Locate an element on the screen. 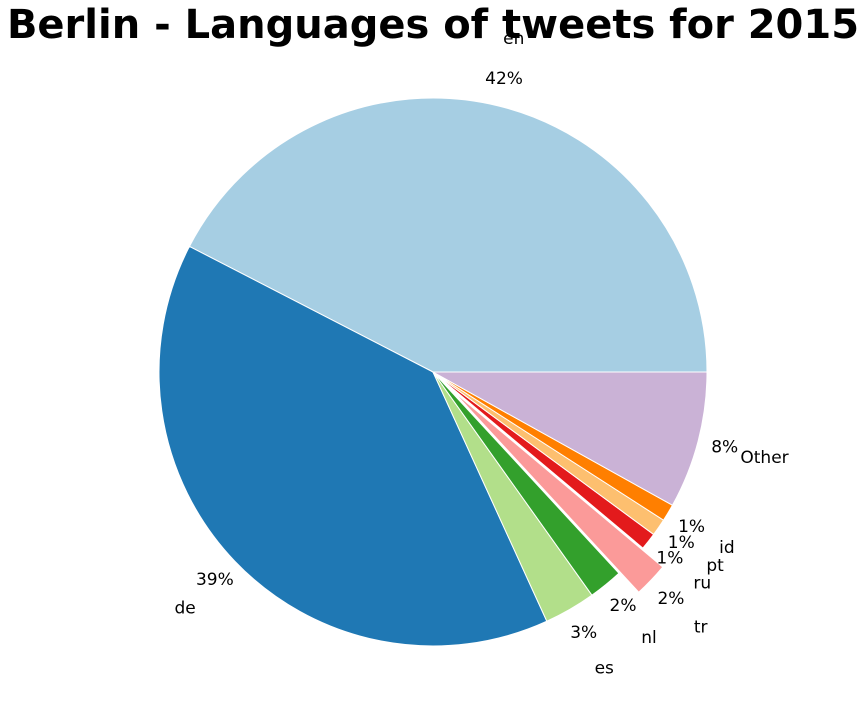 The image size is (866, 706). pct-label-pt: 1% is located at coordinates (681, 543).